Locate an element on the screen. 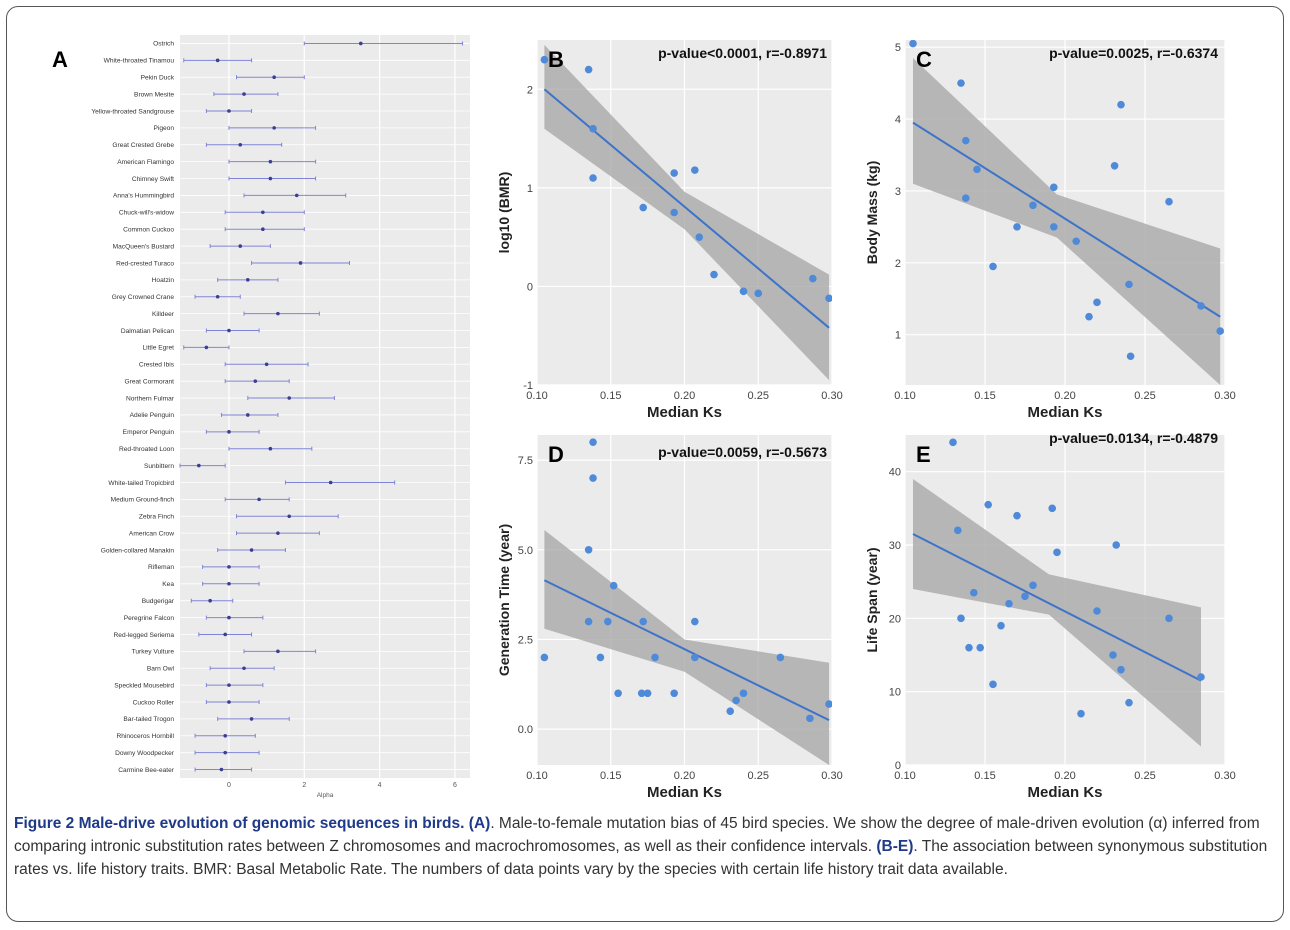 The image size is (1290, 930). panel-a-species-label: Peregrine Falcon is located at coordinates (149, 618).